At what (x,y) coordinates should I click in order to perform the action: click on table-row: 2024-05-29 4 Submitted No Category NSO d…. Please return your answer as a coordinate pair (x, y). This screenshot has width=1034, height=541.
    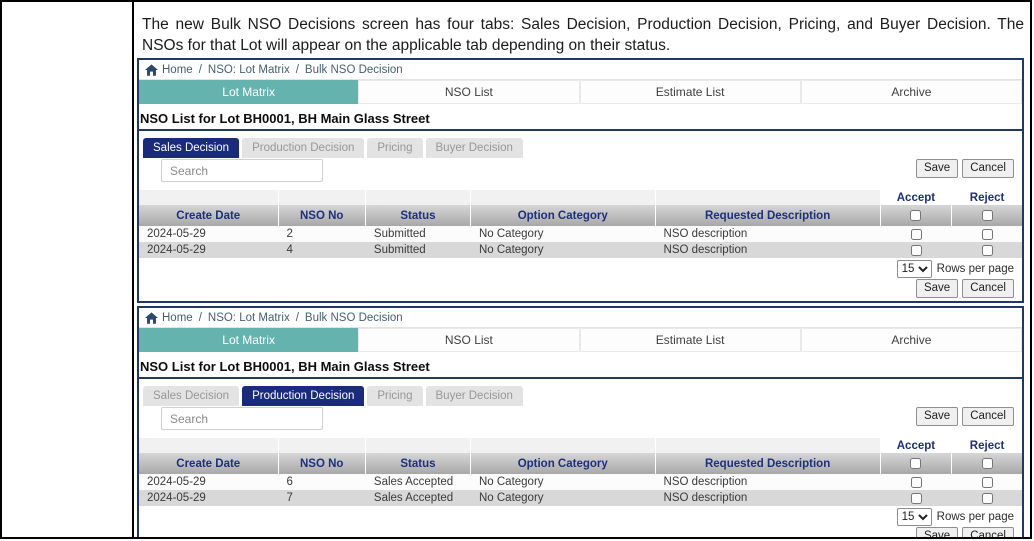
    Looking at the image, I should click on (580, 250).